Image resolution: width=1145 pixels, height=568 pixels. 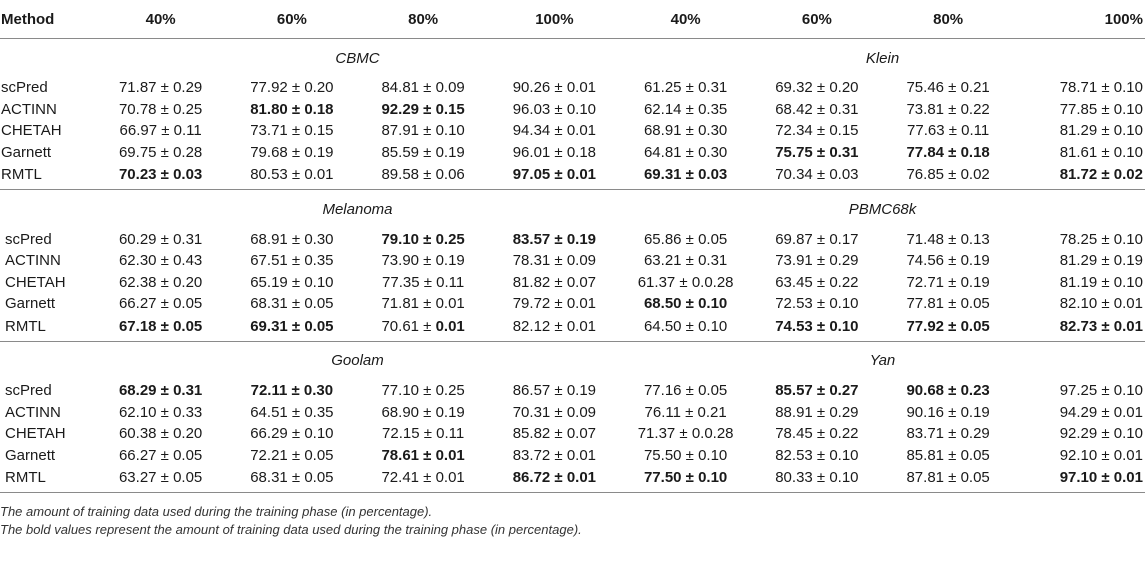 What do you see at coordinates (882, 209) in the screenshot?
I see `dataset-label-right: PBMC68k` at bounding box center [882, 209].